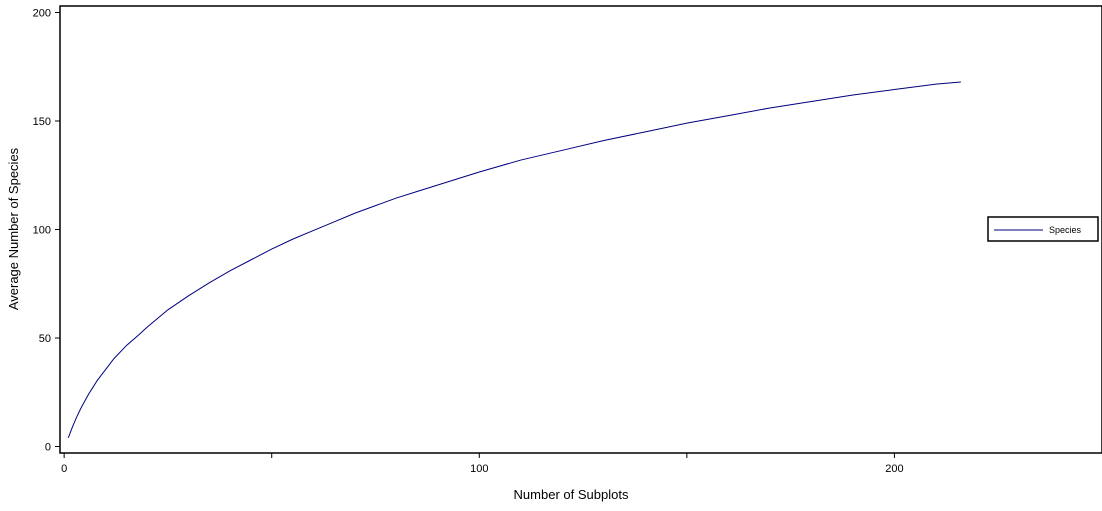 The height and width of the screenshot is (511, 1102). Describe the element at coordinates (42, 122) in the screenshot. I see `y-tick-label: 150` at that location.